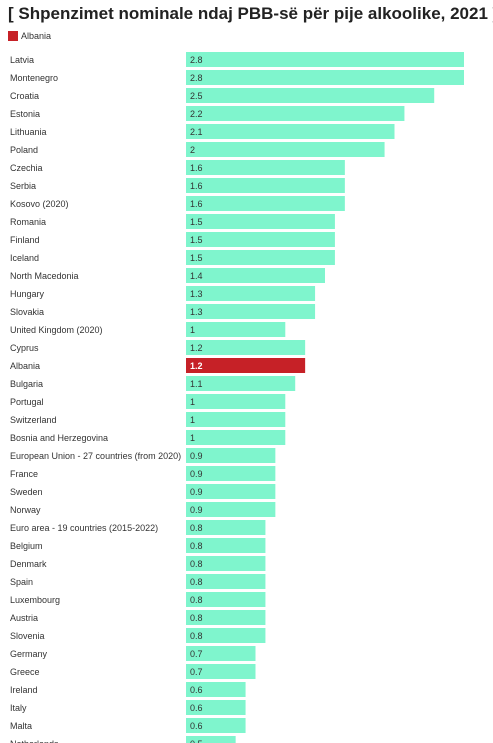 Image resolution: width=493 pixels, height=743 pixels. Describe the element at coordinates (196, 618) in the screenshot. I see `value-label-austria: 0.8` at that location.